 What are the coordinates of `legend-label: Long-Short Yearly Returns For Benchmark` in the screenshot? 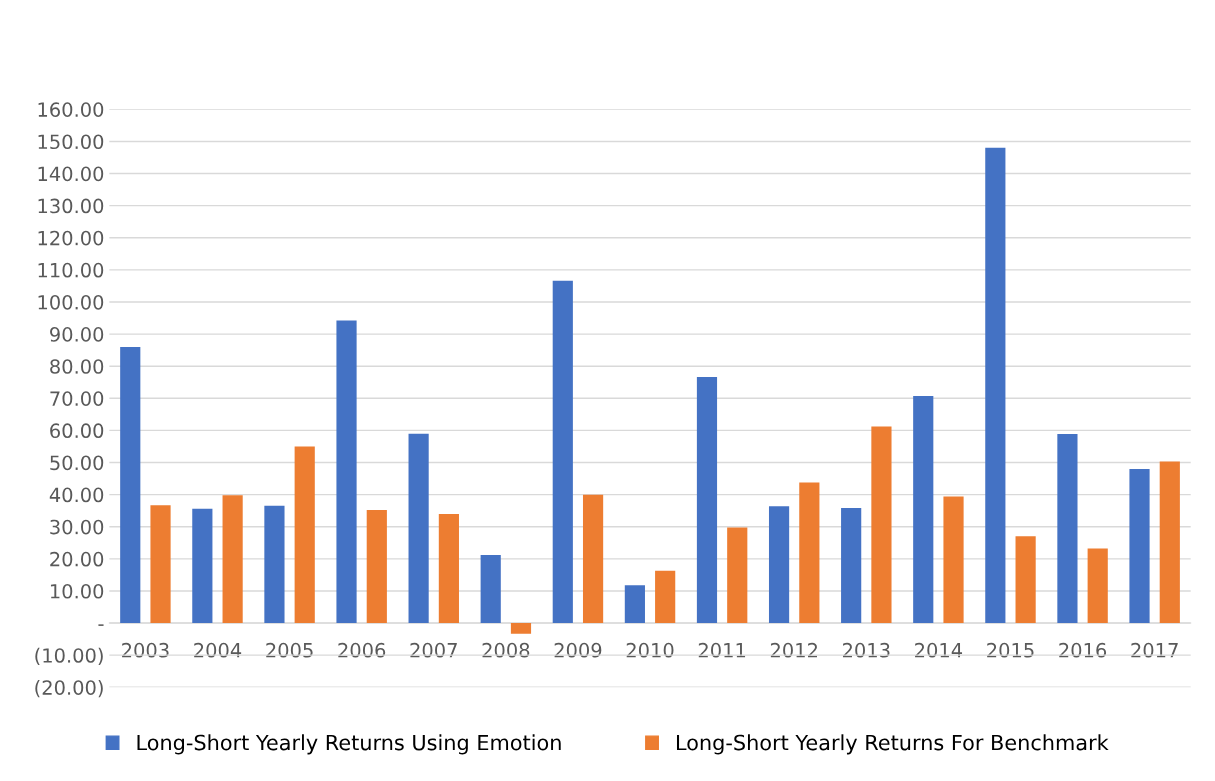 It's located at (892, 744).